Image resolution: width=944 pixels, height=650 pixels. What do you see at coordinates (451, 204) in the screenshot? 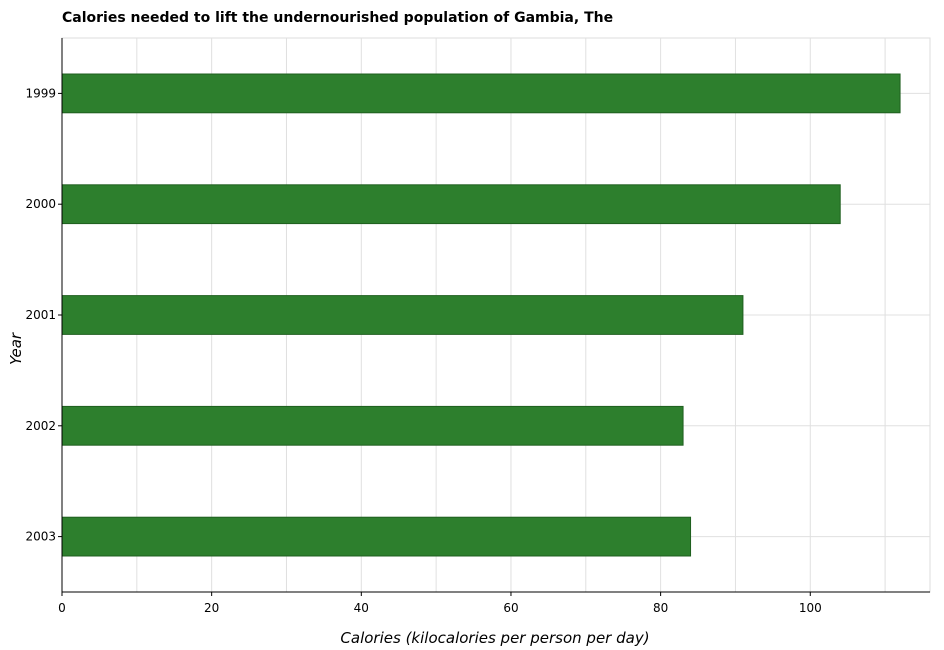
I see `bar-2000` at bounding box center [451, 204].